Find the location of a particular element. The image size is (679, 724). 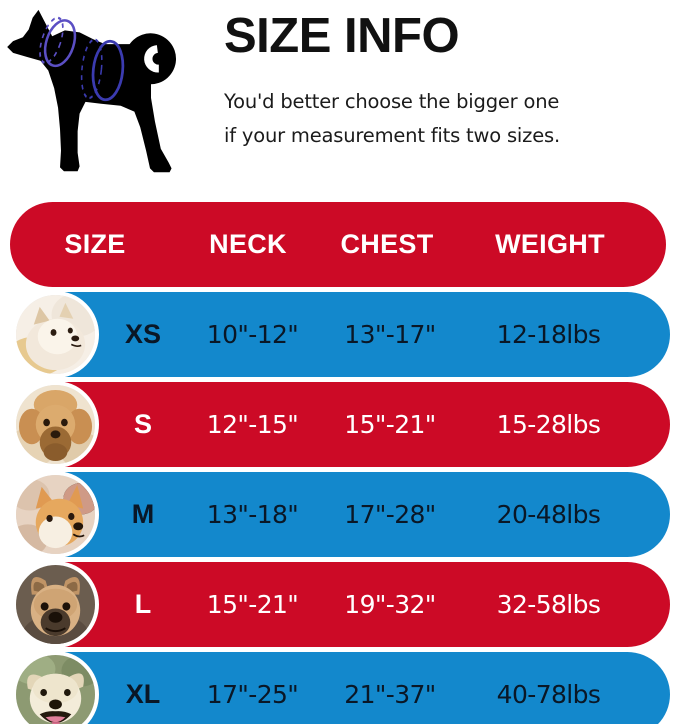

table-row: XS 10"-12" 13"-17" 12-18lbs is located at coordinates (339, 334).